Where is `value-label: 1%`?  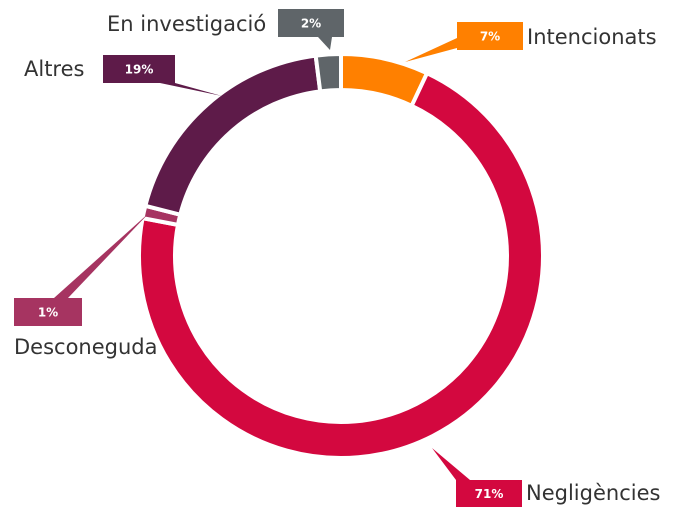 value-label: 1% is located at coordinates (48, 313).